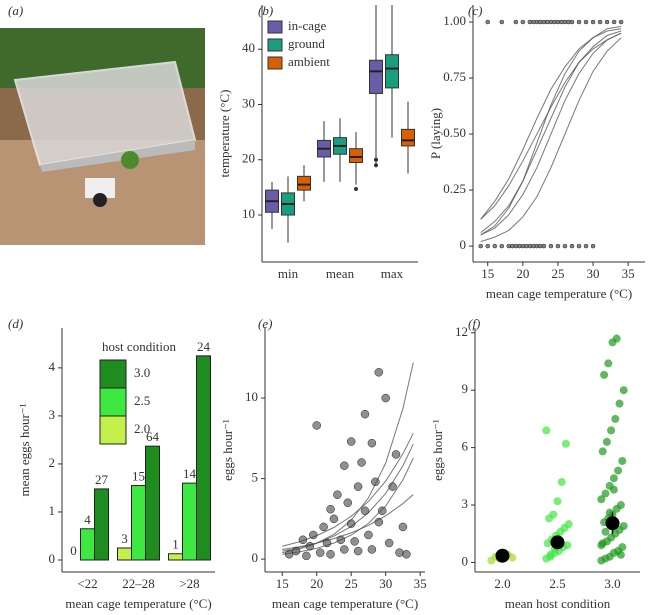 This screenshot has height=615, width=655. I want to click on x-tick-label: 3.0, so click(612, 583).